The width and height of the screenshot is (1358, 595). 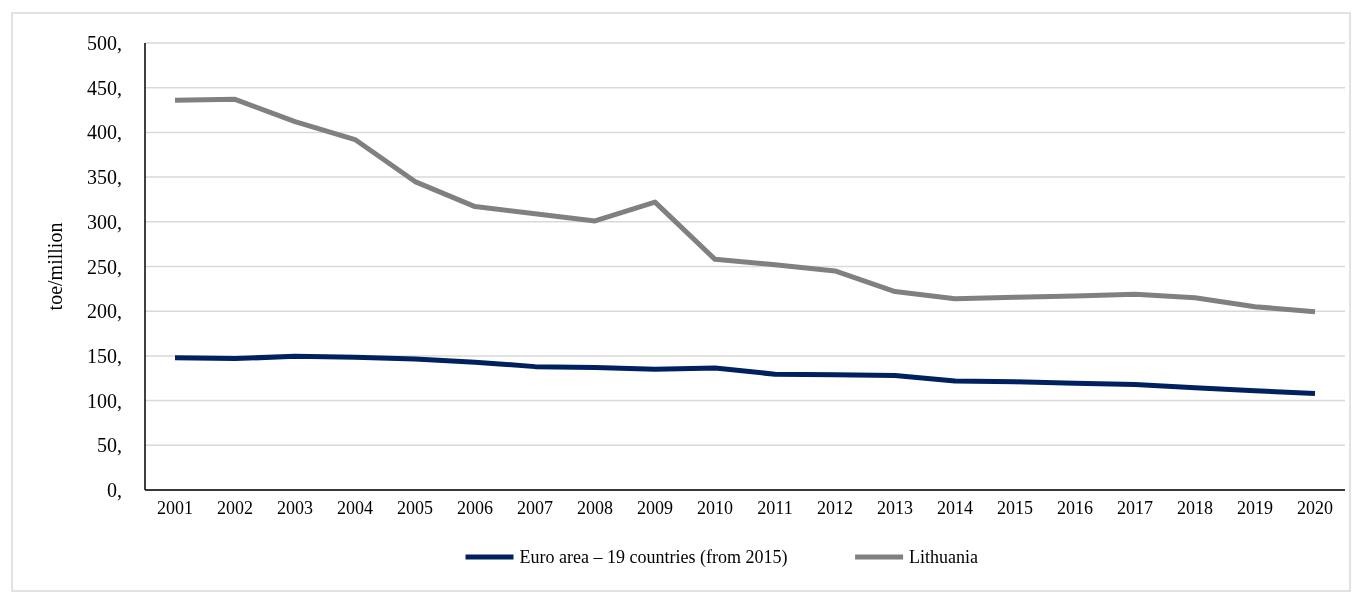 What do you see at coordinates (944, 557) in the screenshot?
I see `legend-label: Lithuania` at bounding box center [944, 557].